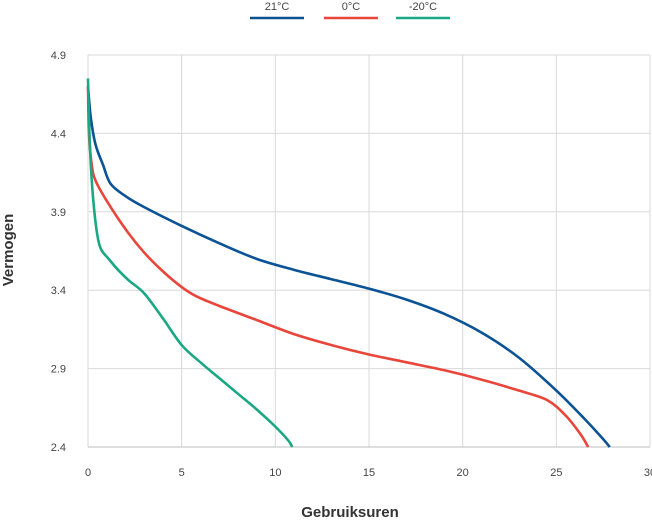  Describe the element at coordinates (350, 512) in the screenshot. I see `x-axis-title: Gebruiksuren` at that location.